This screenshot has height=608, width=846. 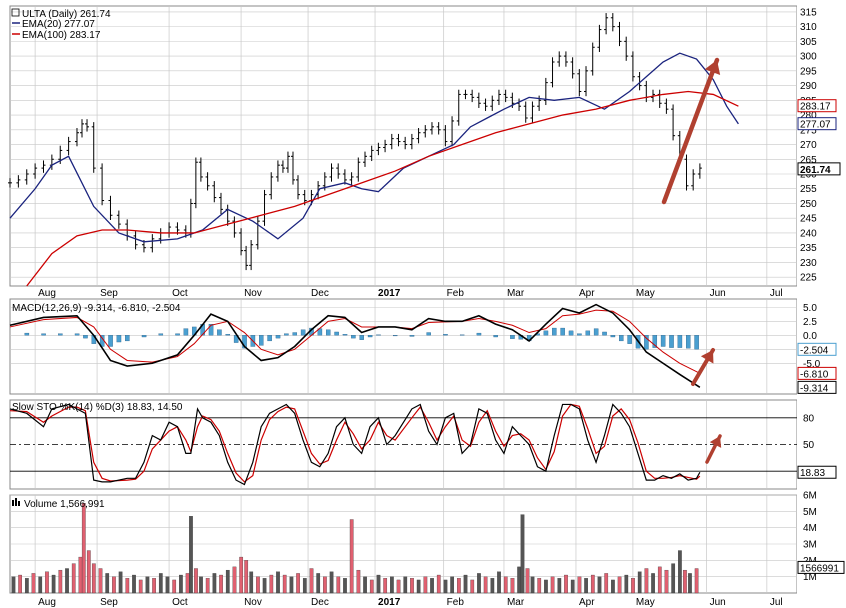 What do you see at coordinates (355, 345) in the screenshot?
I see `macd-line` at bounding box center [355, 345].